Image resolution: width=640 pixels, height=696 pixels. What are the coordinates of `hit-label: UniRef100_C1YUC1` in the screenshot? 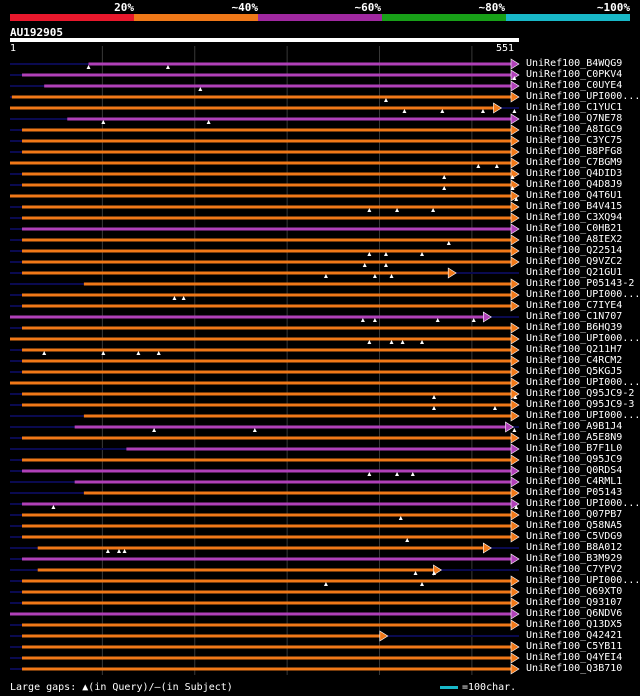 It's located at (574, 107).